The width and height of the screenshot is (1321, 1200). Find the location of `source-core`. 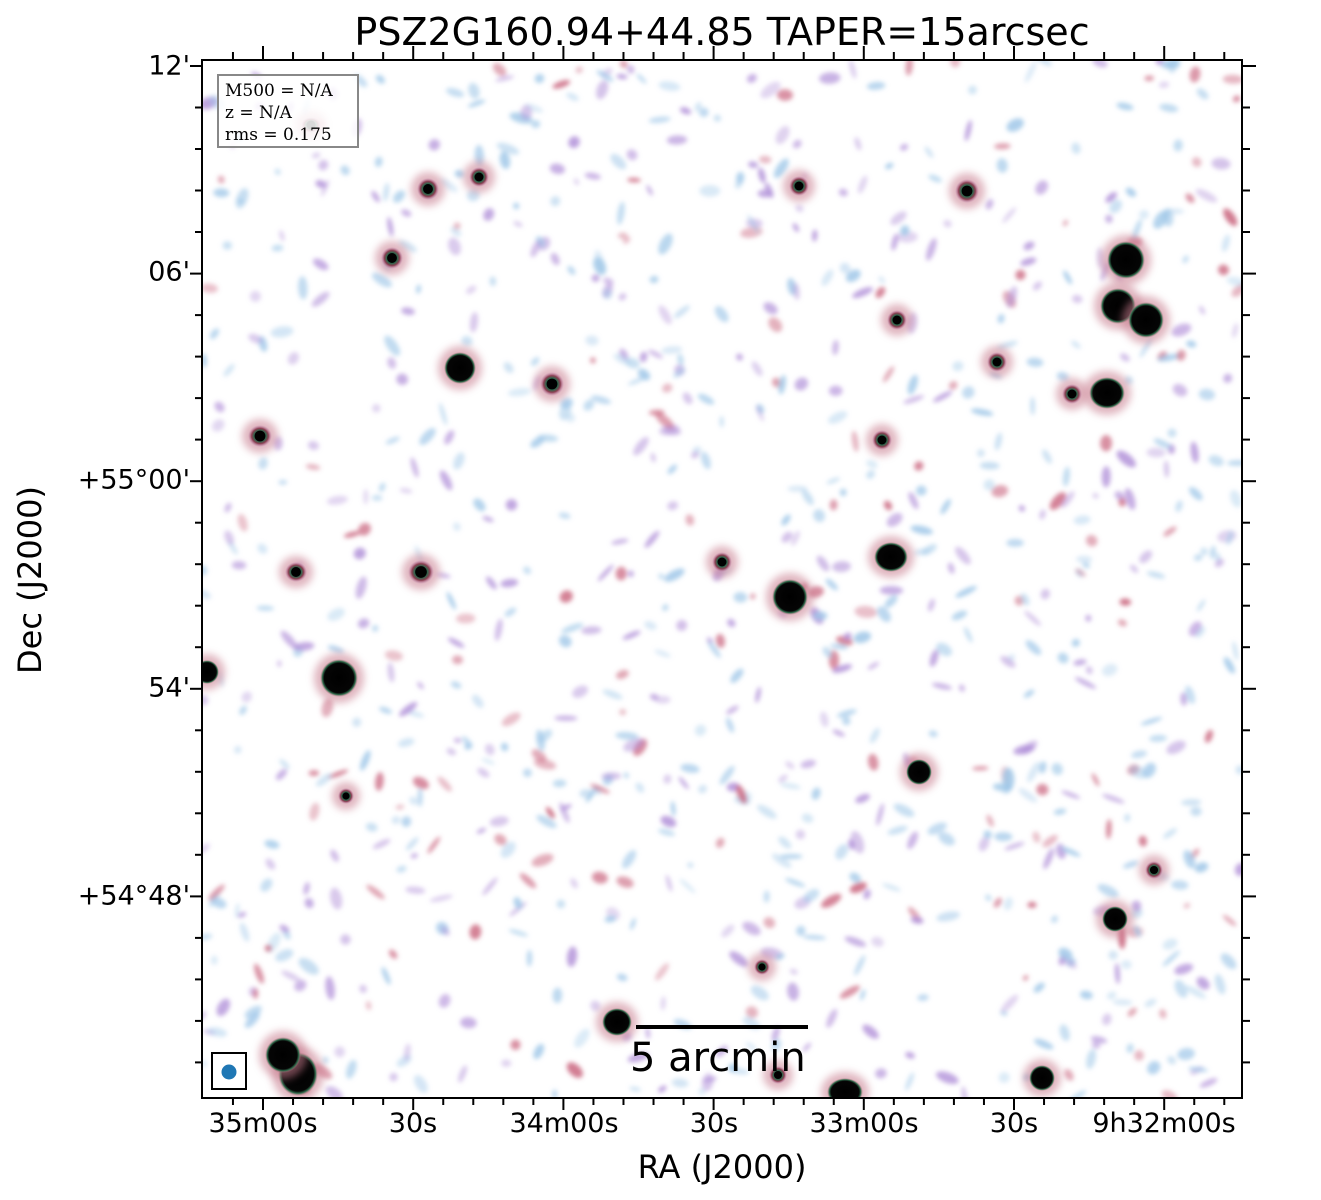

source-core is located at coordinates (967, 191).